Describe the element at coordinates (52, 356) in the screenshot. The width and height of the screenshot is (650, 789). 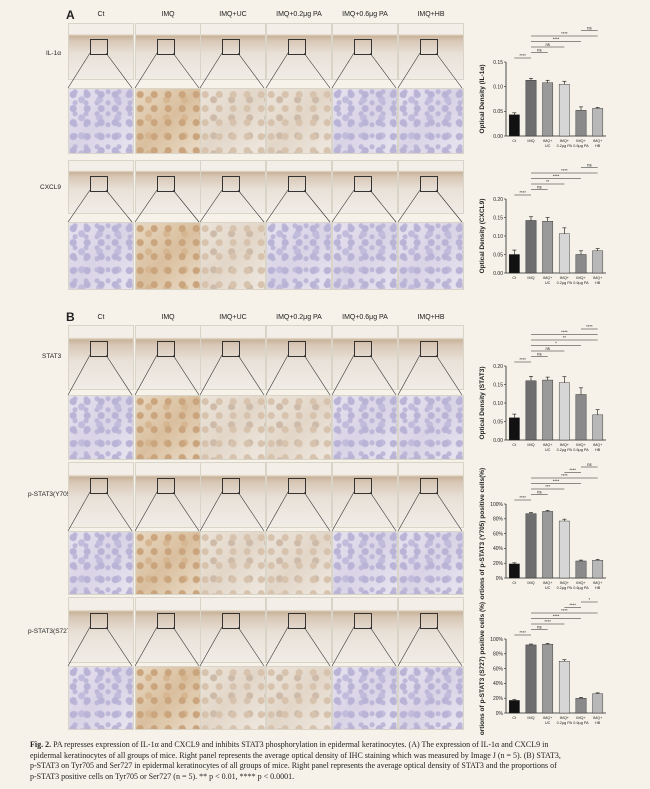
I see `row-label-stat3: STAT3` at that location.